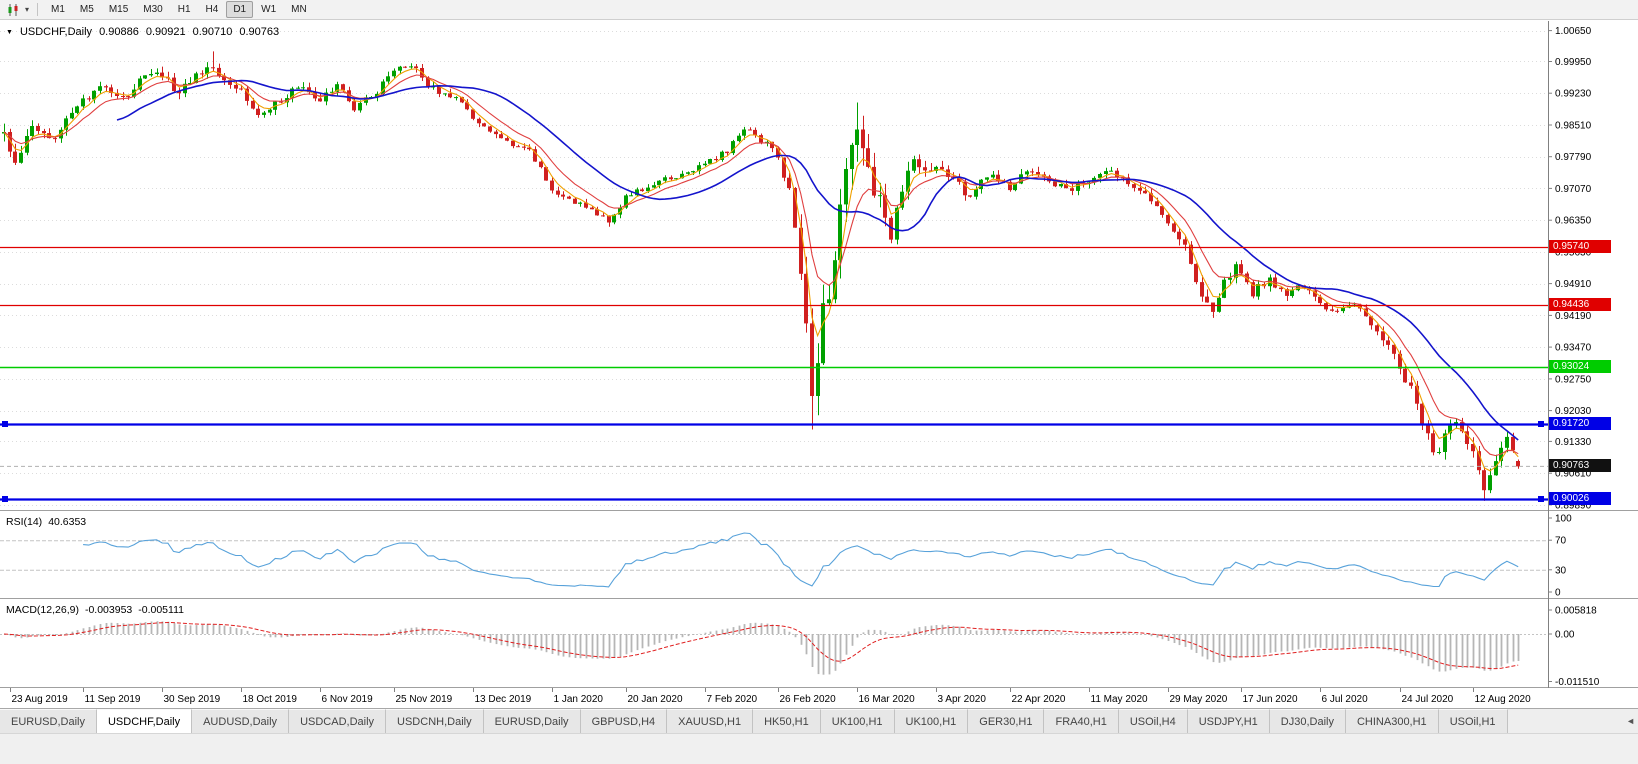 This screenshot has height=764, width=1638. What do you see at coordinates (1563, 519) in the screenshot?
I see `svg-text: 100` at bounding box center [1563, 519].